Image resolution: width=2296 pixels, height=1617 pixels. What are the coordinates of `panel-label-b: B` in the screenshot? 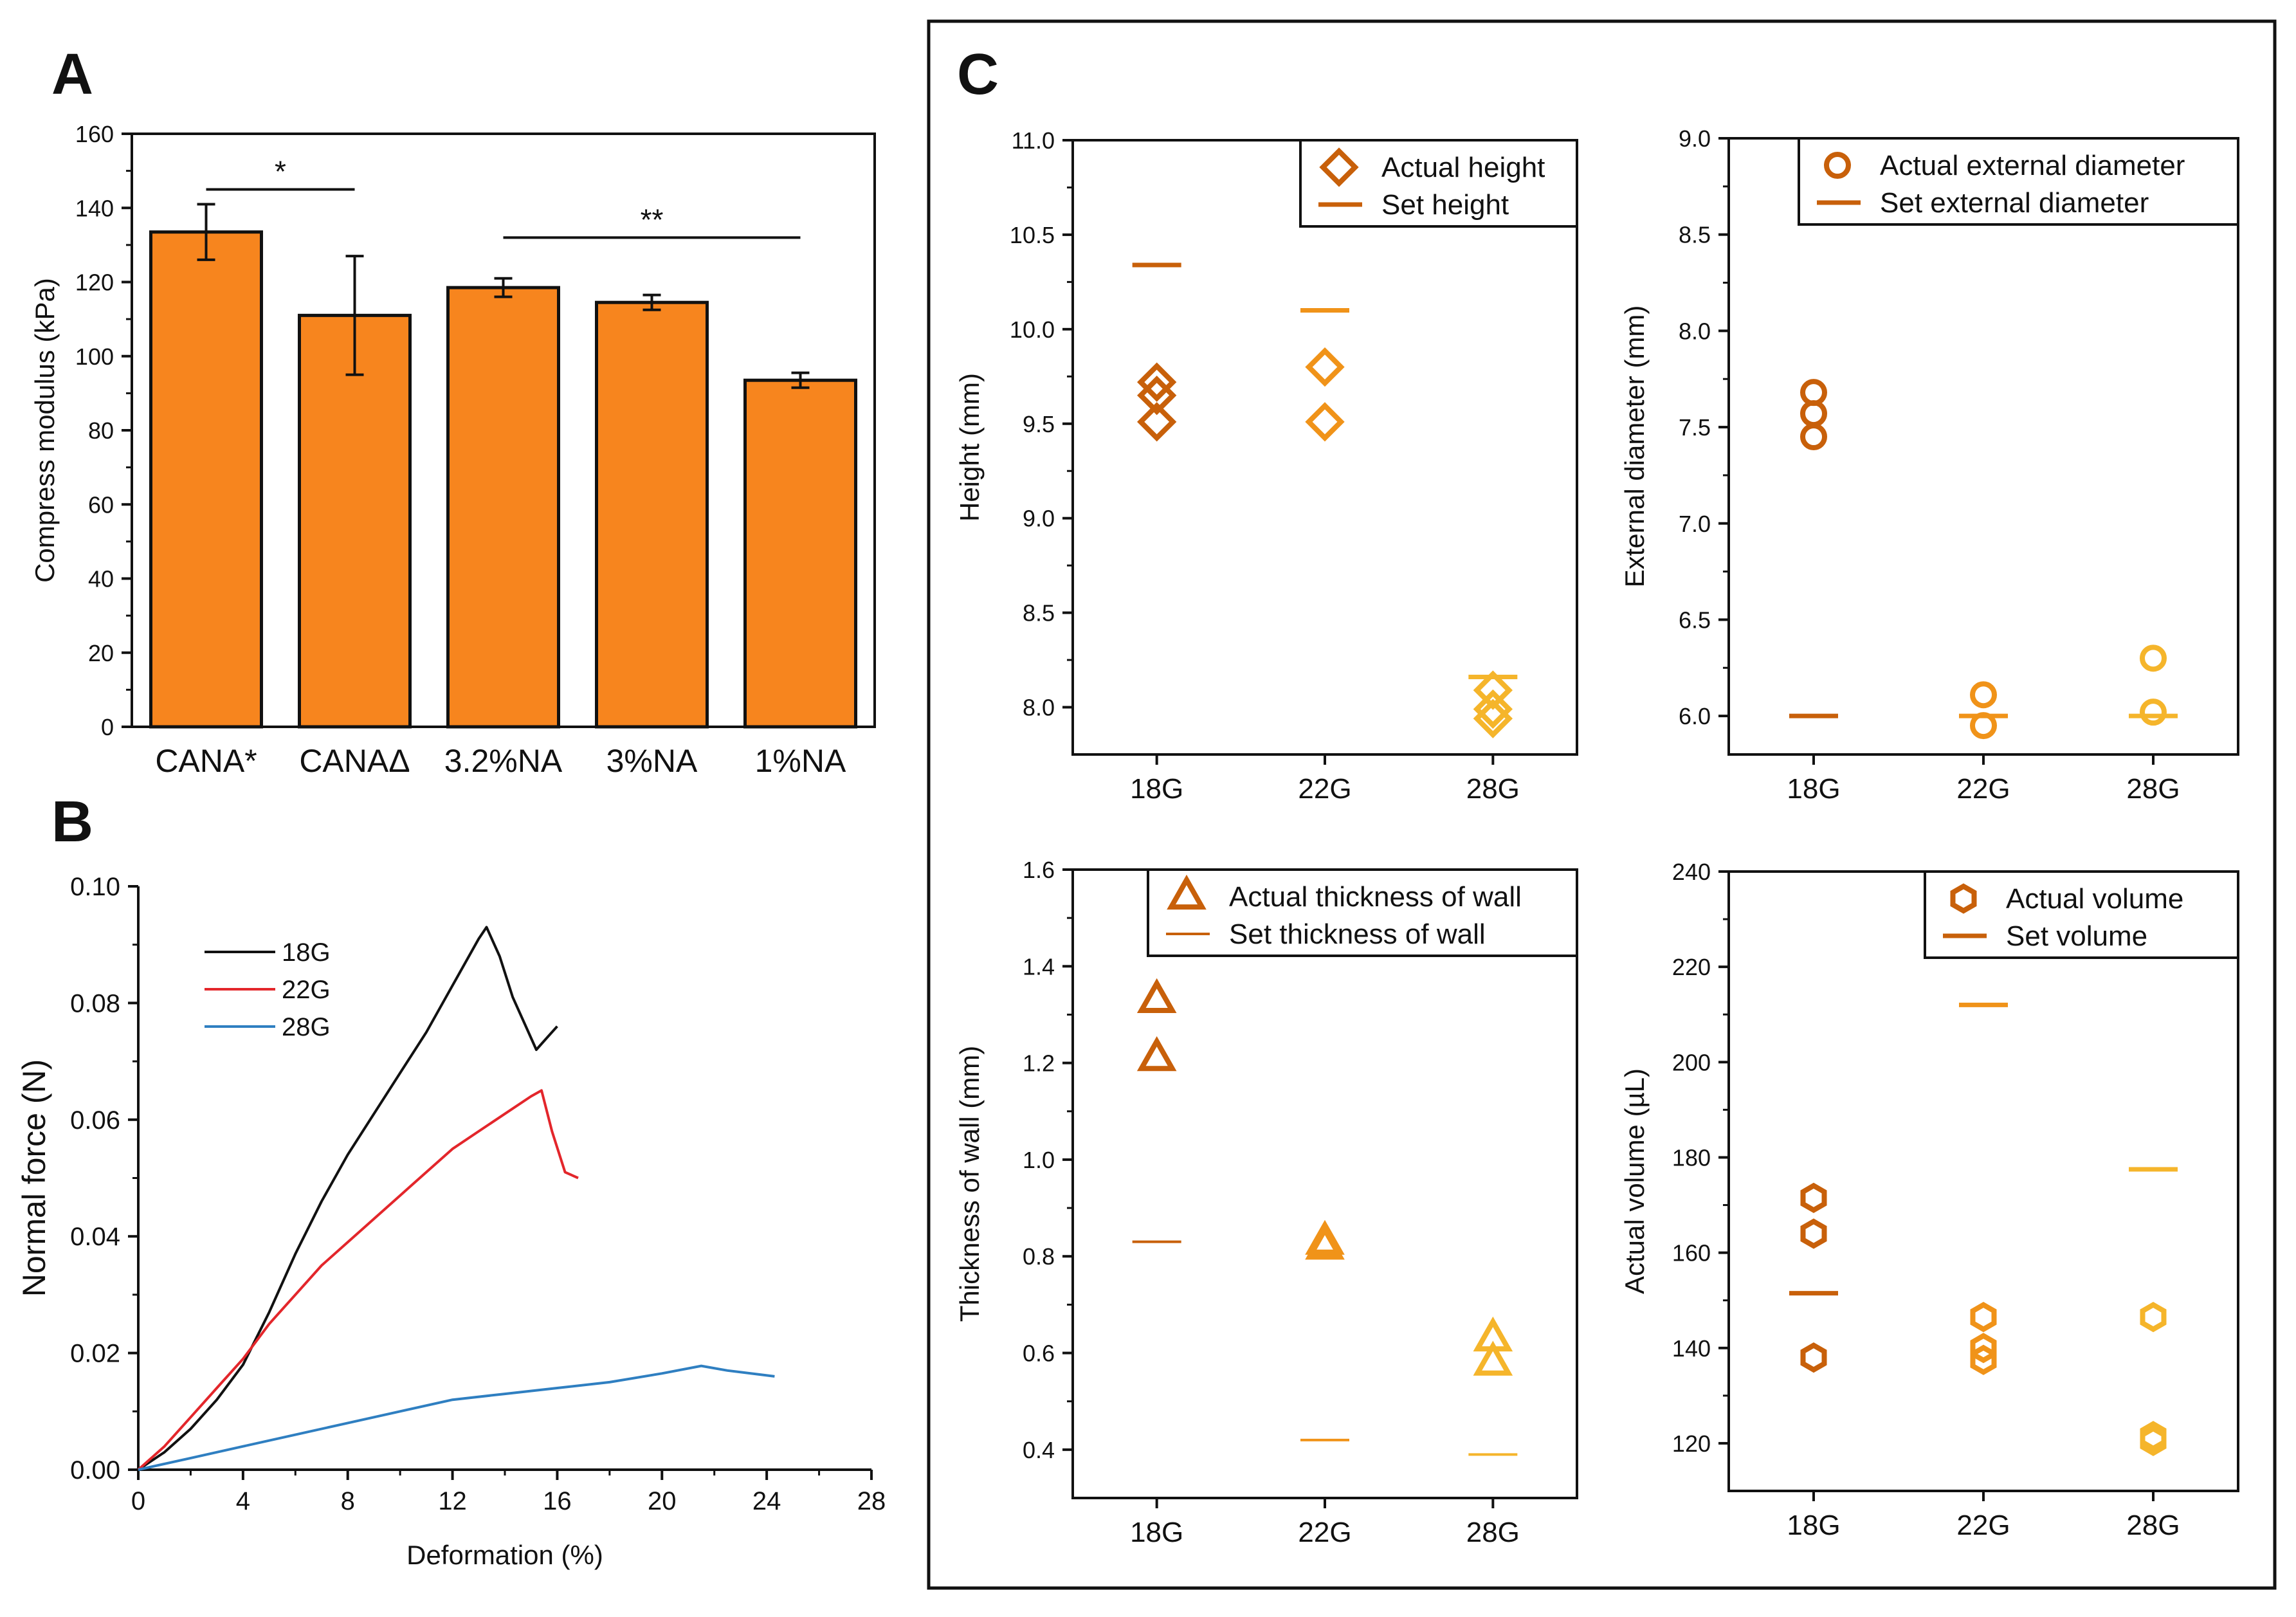 It's located at (72, 822).